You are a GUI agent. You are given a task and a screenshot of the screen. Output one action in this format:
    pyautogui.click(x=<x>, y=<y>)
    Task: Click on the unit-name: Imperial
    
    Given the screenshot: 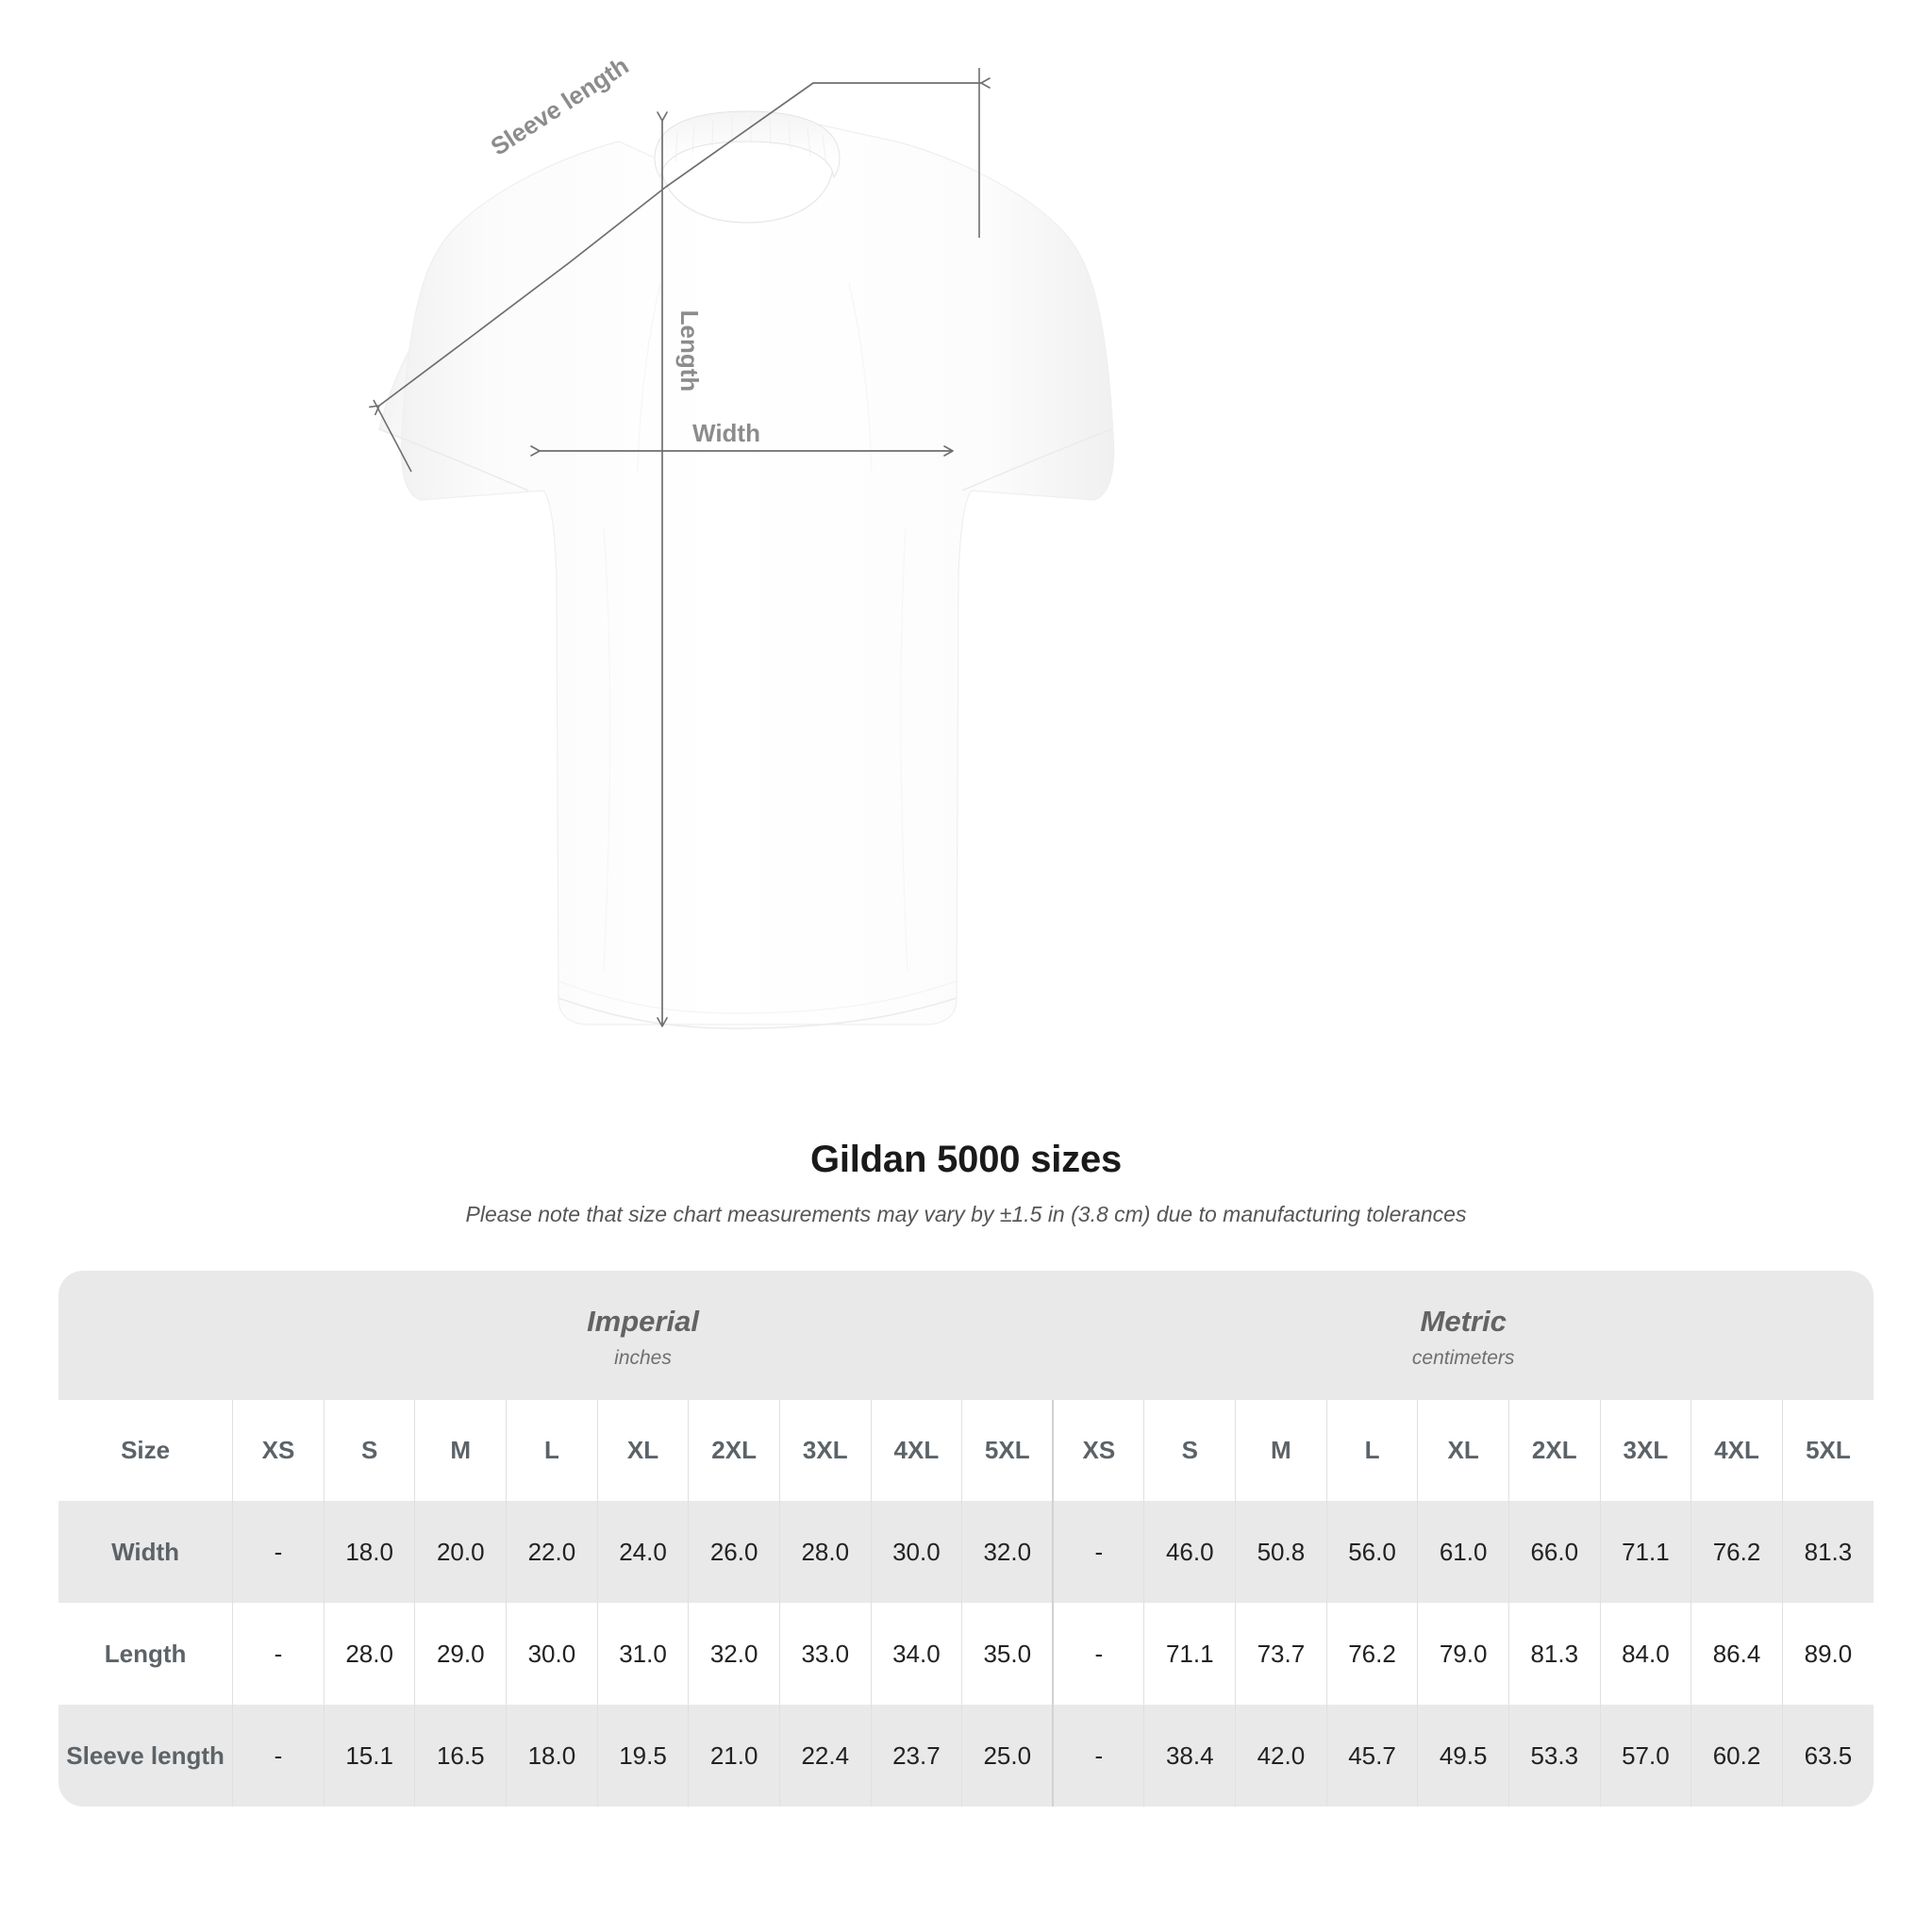 What is the action you would take?
    pyautogui.click(x=643, y=1322)
    